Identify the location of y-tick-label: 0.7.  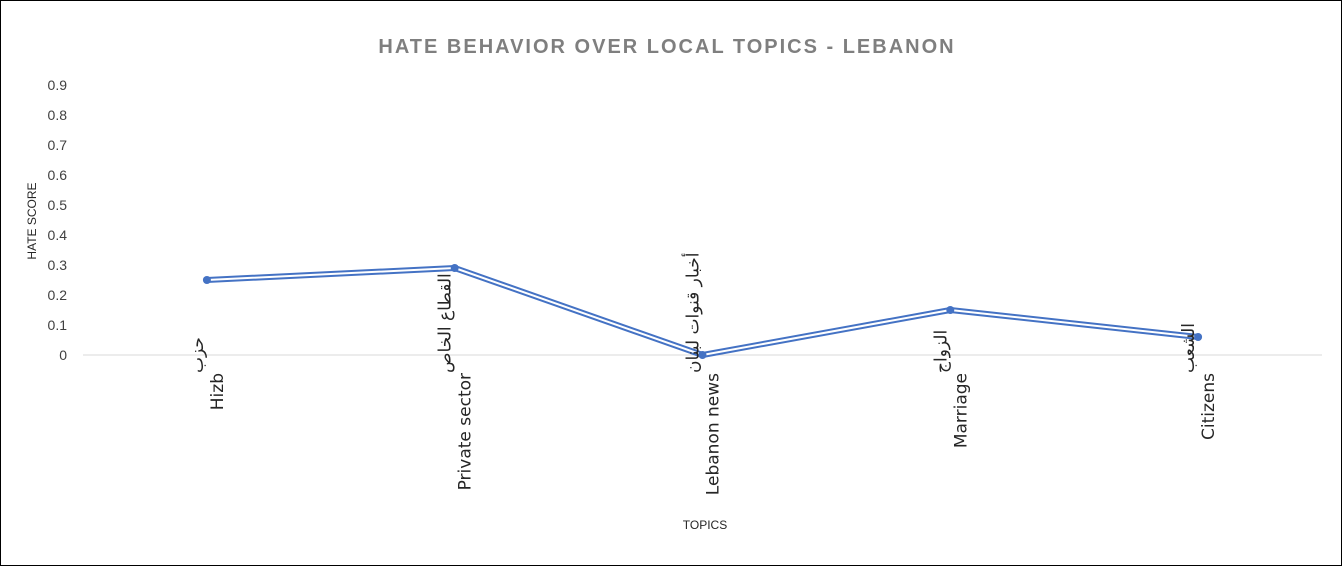
(58, 145).